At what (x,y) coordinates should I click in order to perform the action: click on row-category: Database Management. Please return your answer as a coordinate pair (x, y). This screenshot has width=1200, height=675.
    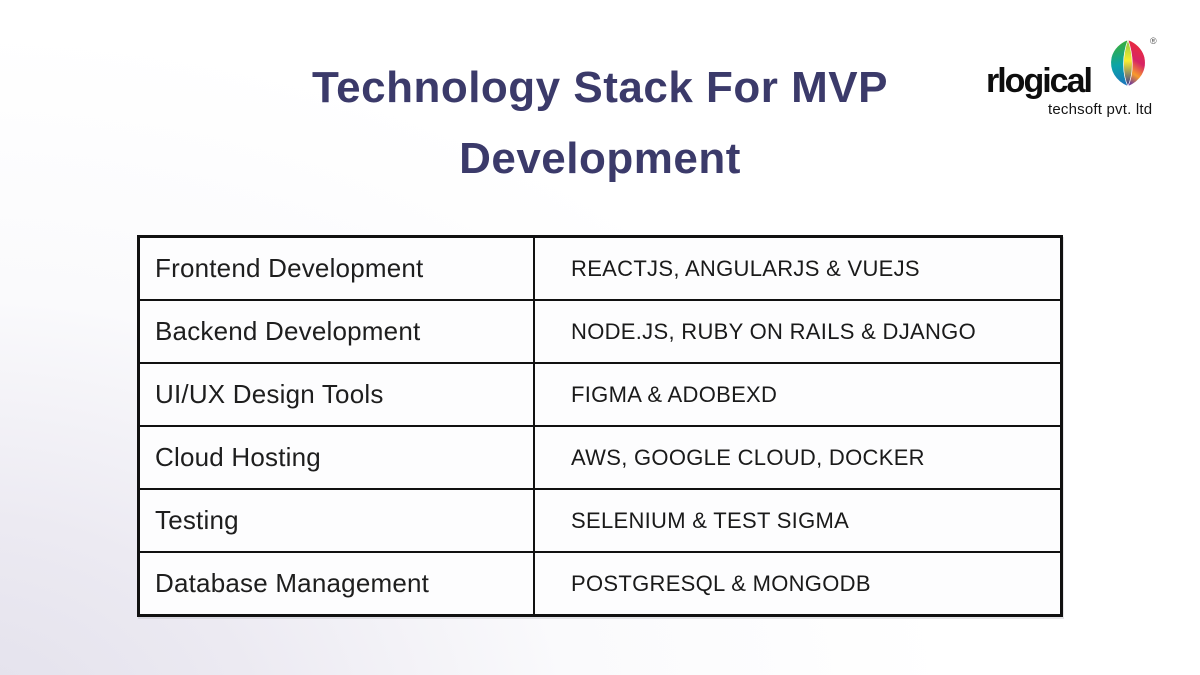
    Looking at the image, I should click on (337, 583).